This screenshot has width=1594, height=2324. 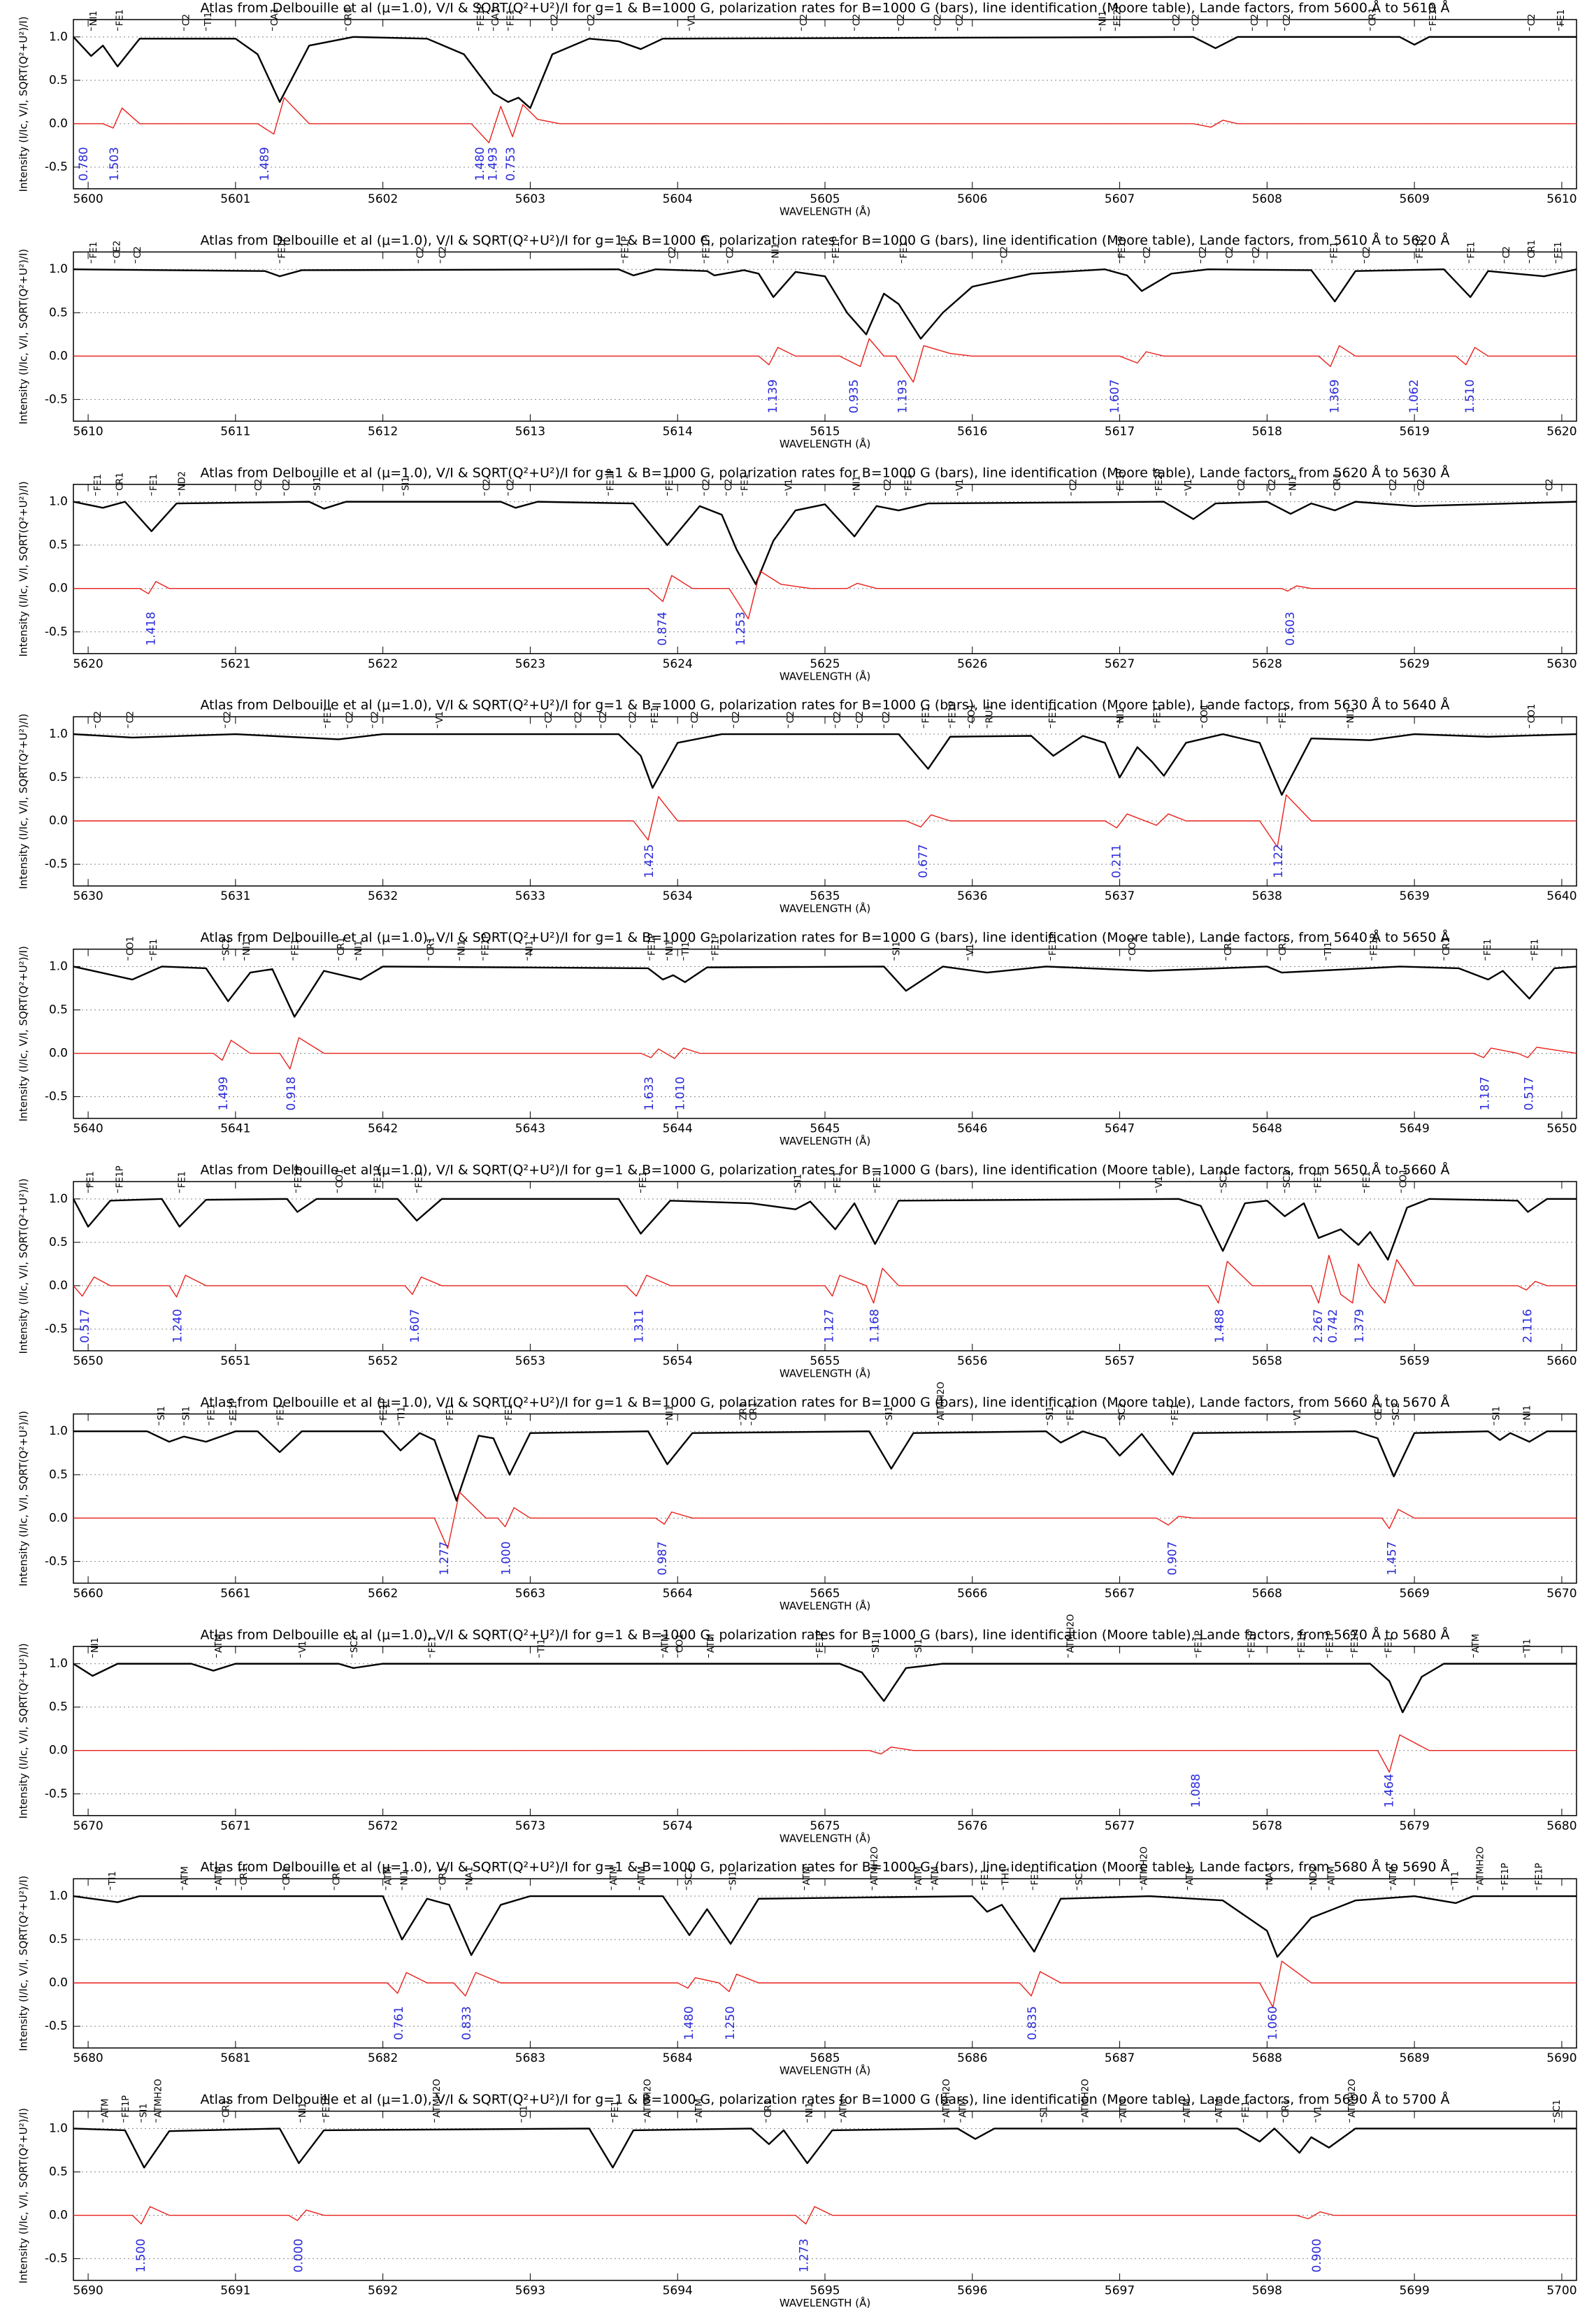 What do you see at coordinates (731, 2023) in the screenshot?
I see `lande-factor: 1.250` at bounding box center [731, 2023].